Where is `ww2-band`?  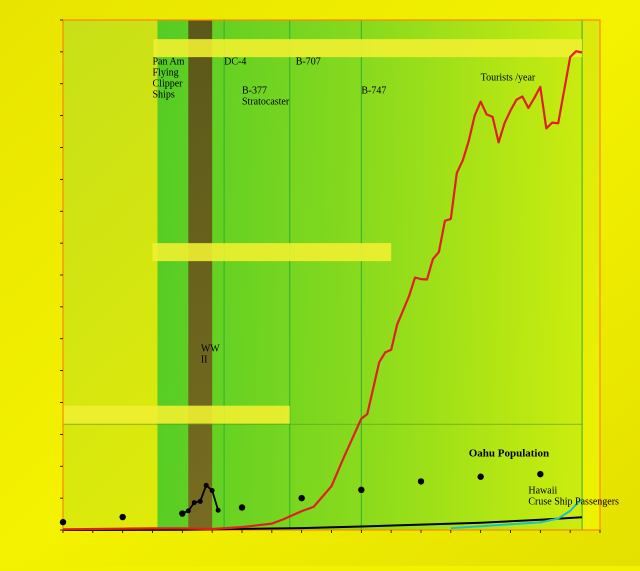 ww2-band is located at coordinates (200, 275).